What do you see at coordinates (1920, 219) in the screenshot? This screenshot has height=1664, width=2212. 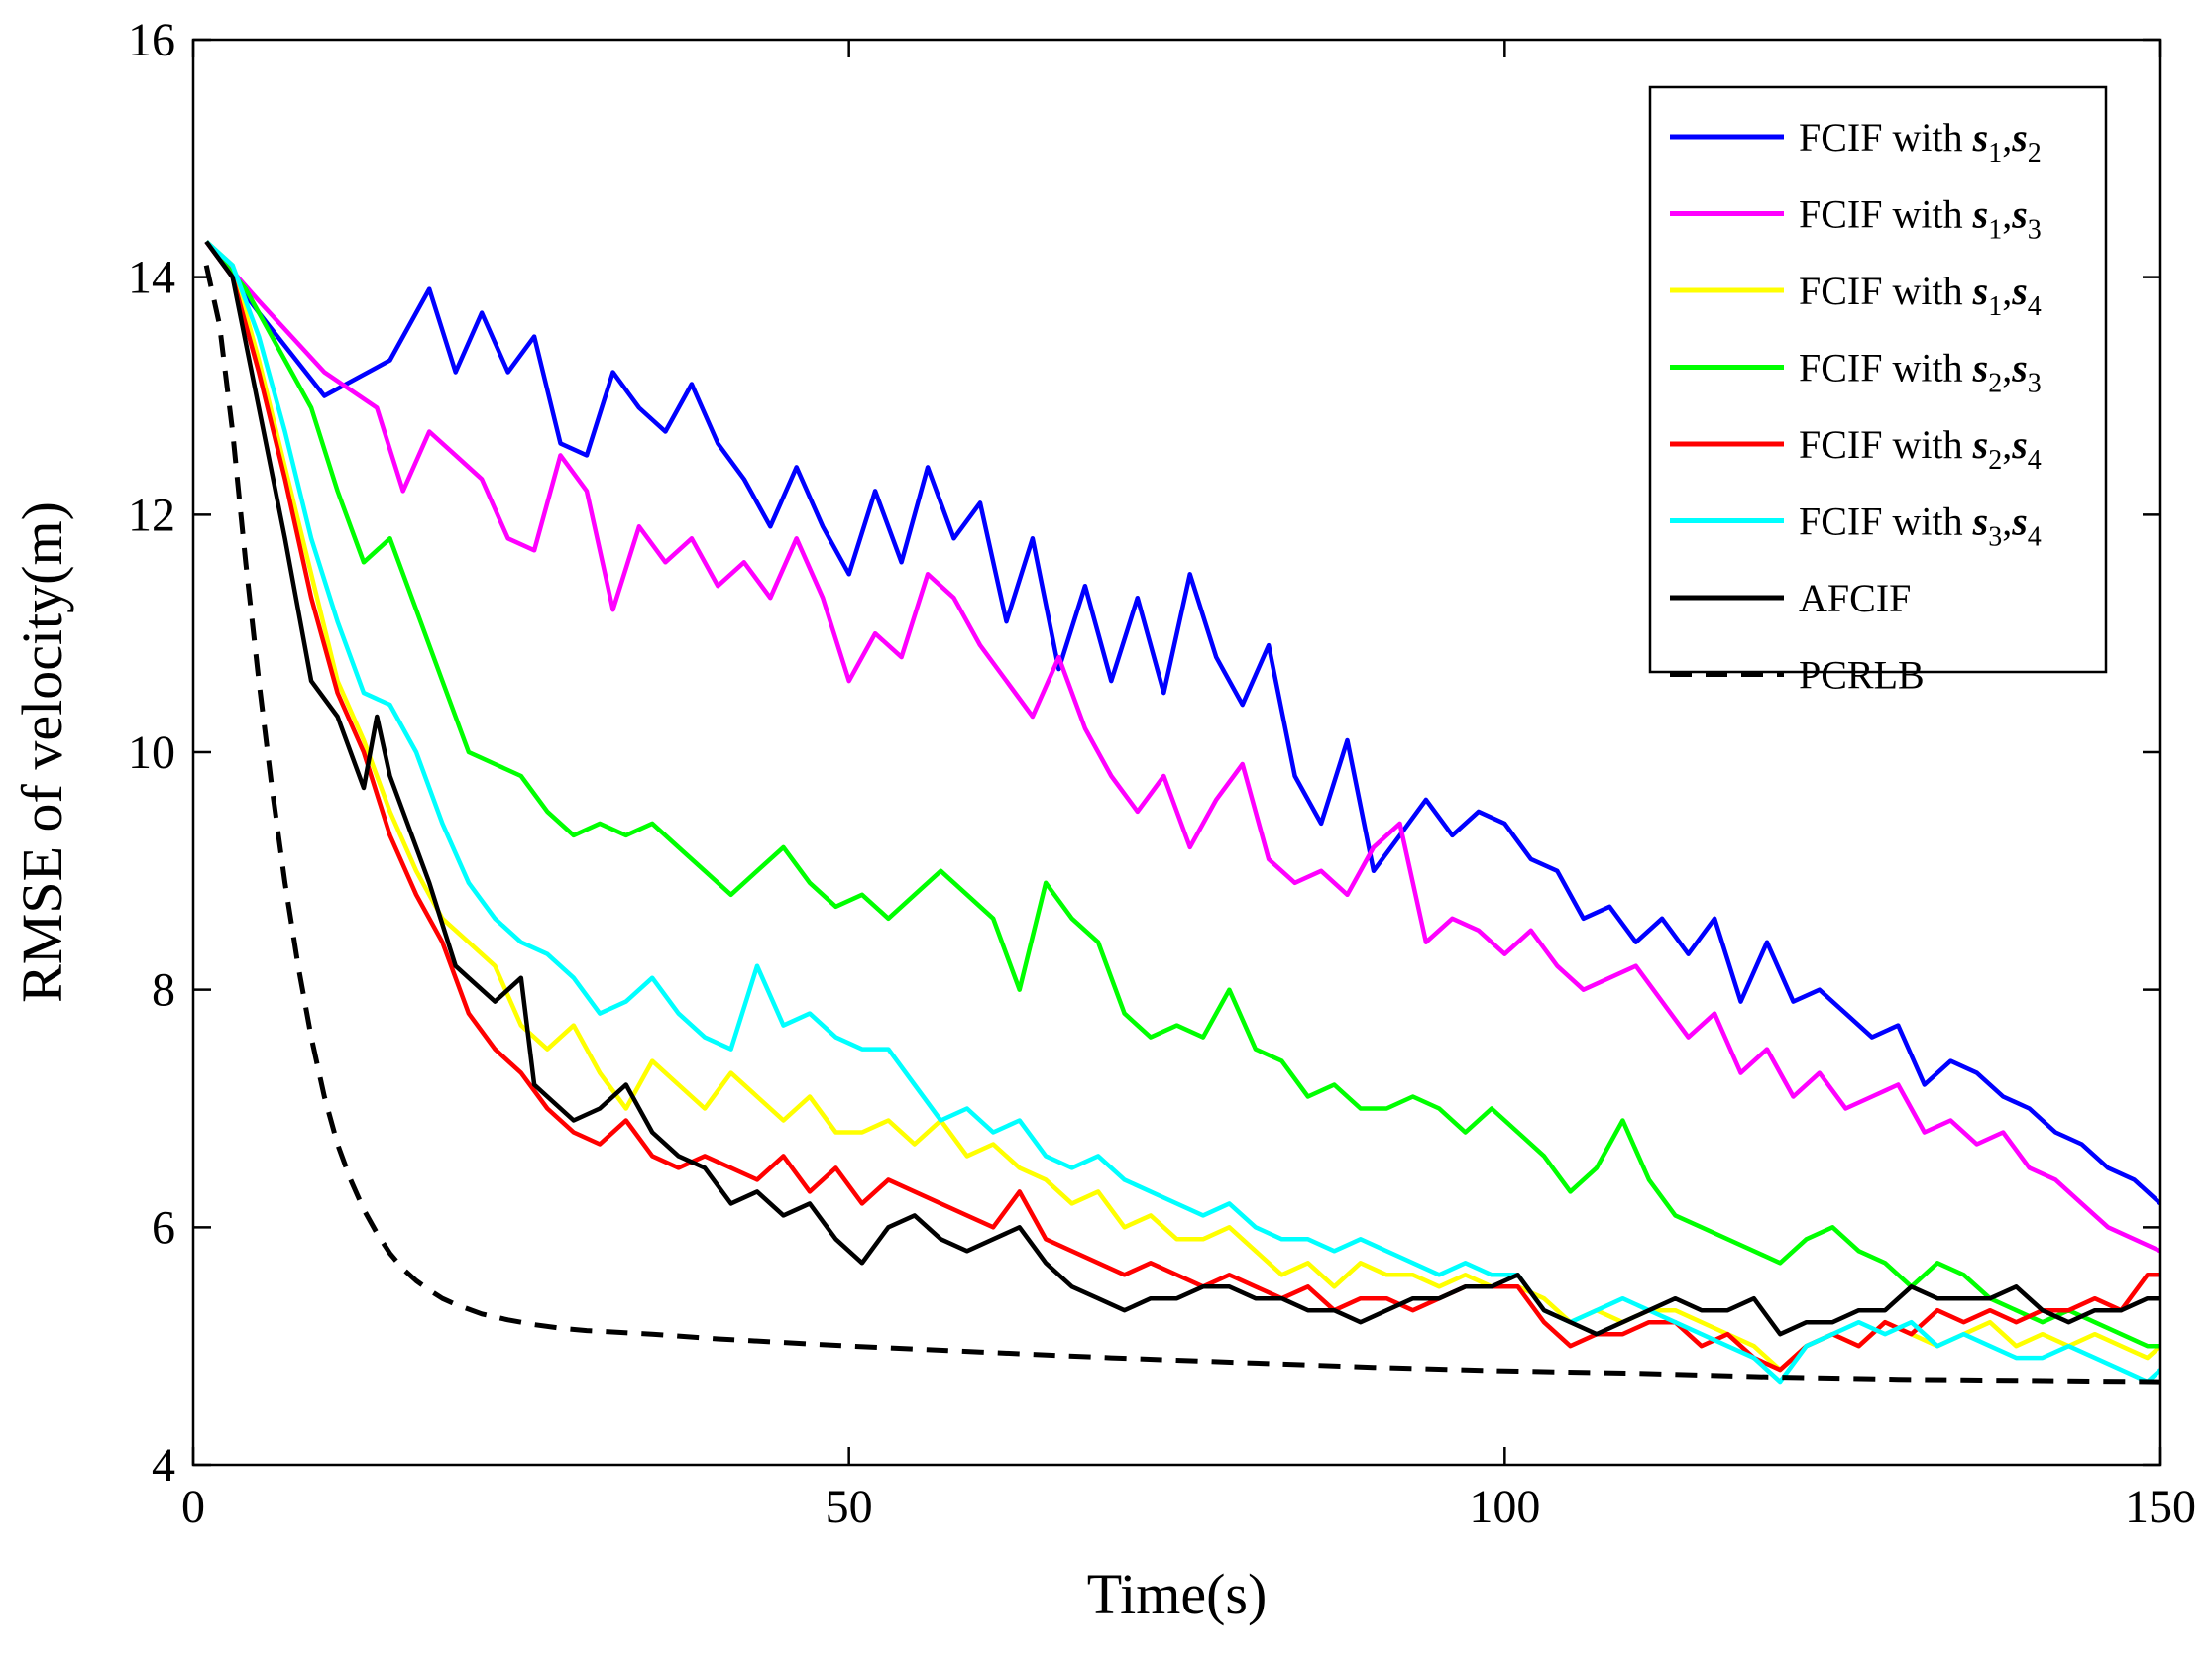 I see `legend-label-2: FCIF with s1,s3` at bounding box center [1920, 219].